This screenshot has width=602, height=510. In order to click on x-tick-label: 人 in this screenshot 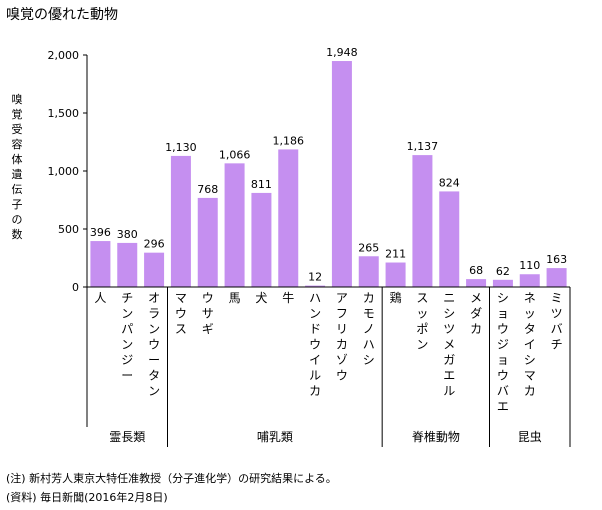, I will do `click(100, 298)`.